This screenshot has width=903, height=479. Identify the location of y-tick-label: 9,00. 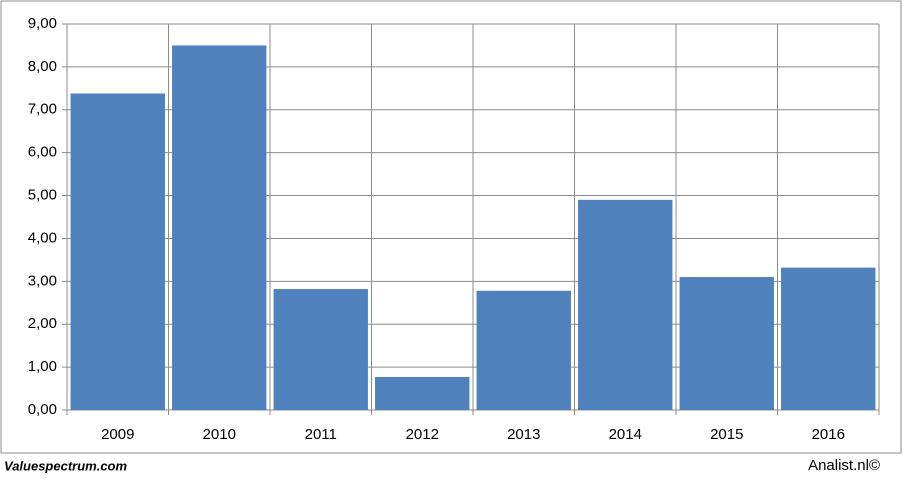
(42, 23).